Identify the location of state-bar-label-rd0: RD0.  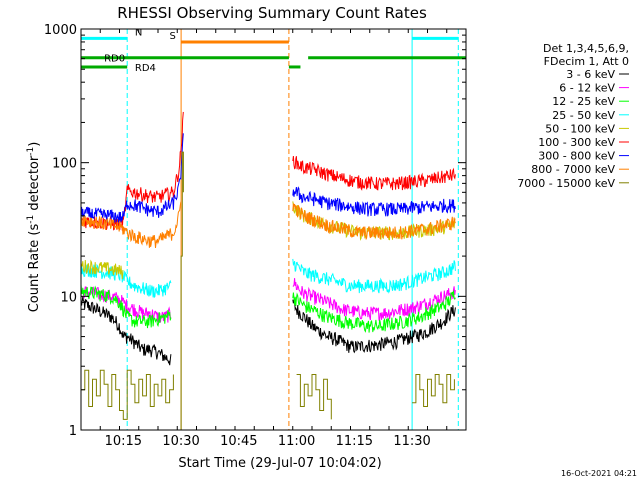
(114, 59).